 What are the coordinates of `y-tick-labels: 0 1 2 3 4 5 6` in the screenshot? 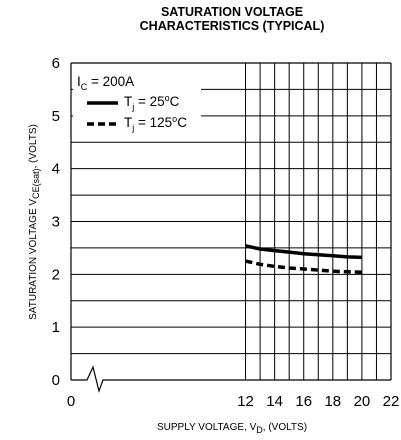 It's located at (56, 222).